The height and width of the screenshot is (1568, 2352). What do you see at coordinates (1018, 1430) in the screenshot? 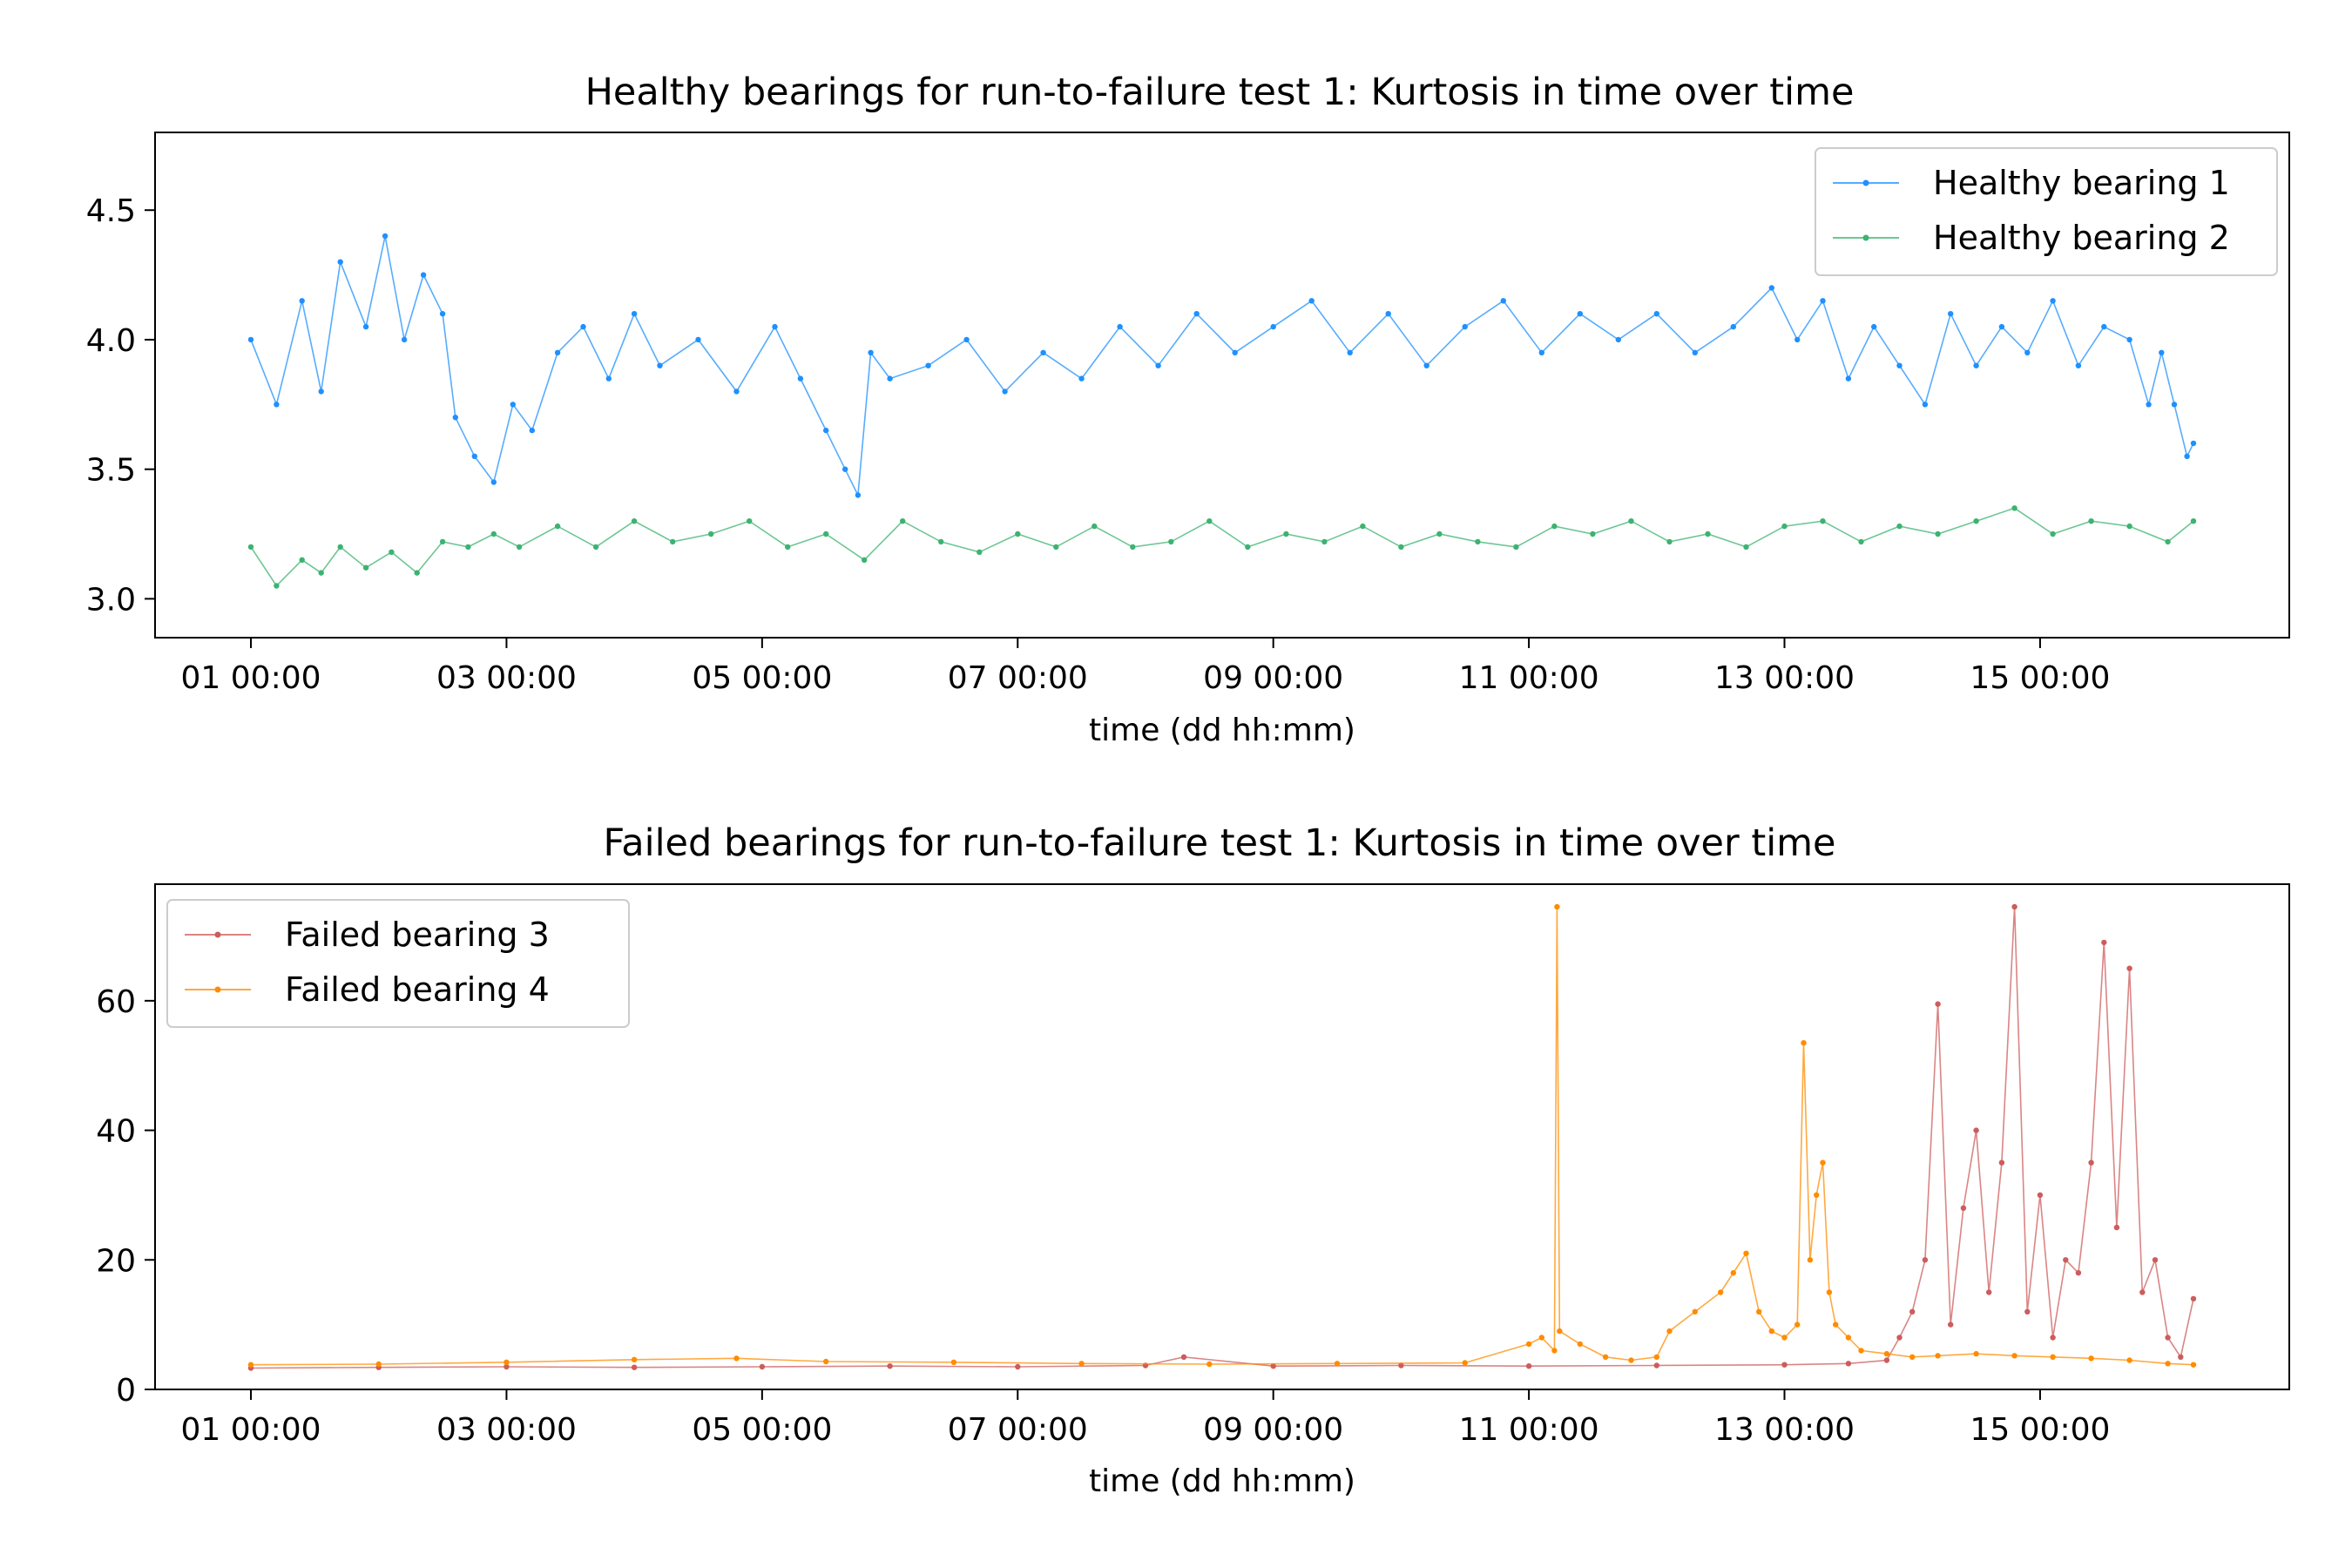
I see `failed-x-tick-label: 07 00:00` at bounding box center [1018, 1430].